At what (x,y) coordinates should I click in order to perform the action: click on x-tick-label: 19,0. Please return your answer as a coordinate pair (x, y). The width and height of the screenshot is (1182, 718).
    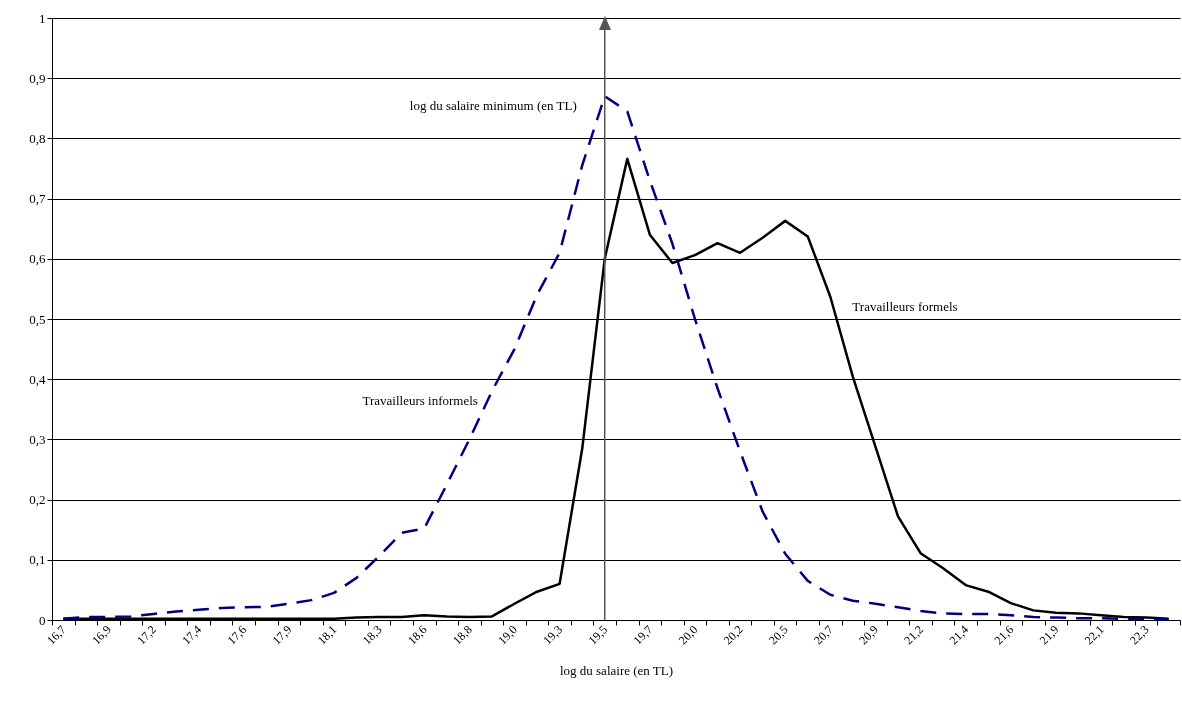
    Looking at the image, I should click on (507, 635).